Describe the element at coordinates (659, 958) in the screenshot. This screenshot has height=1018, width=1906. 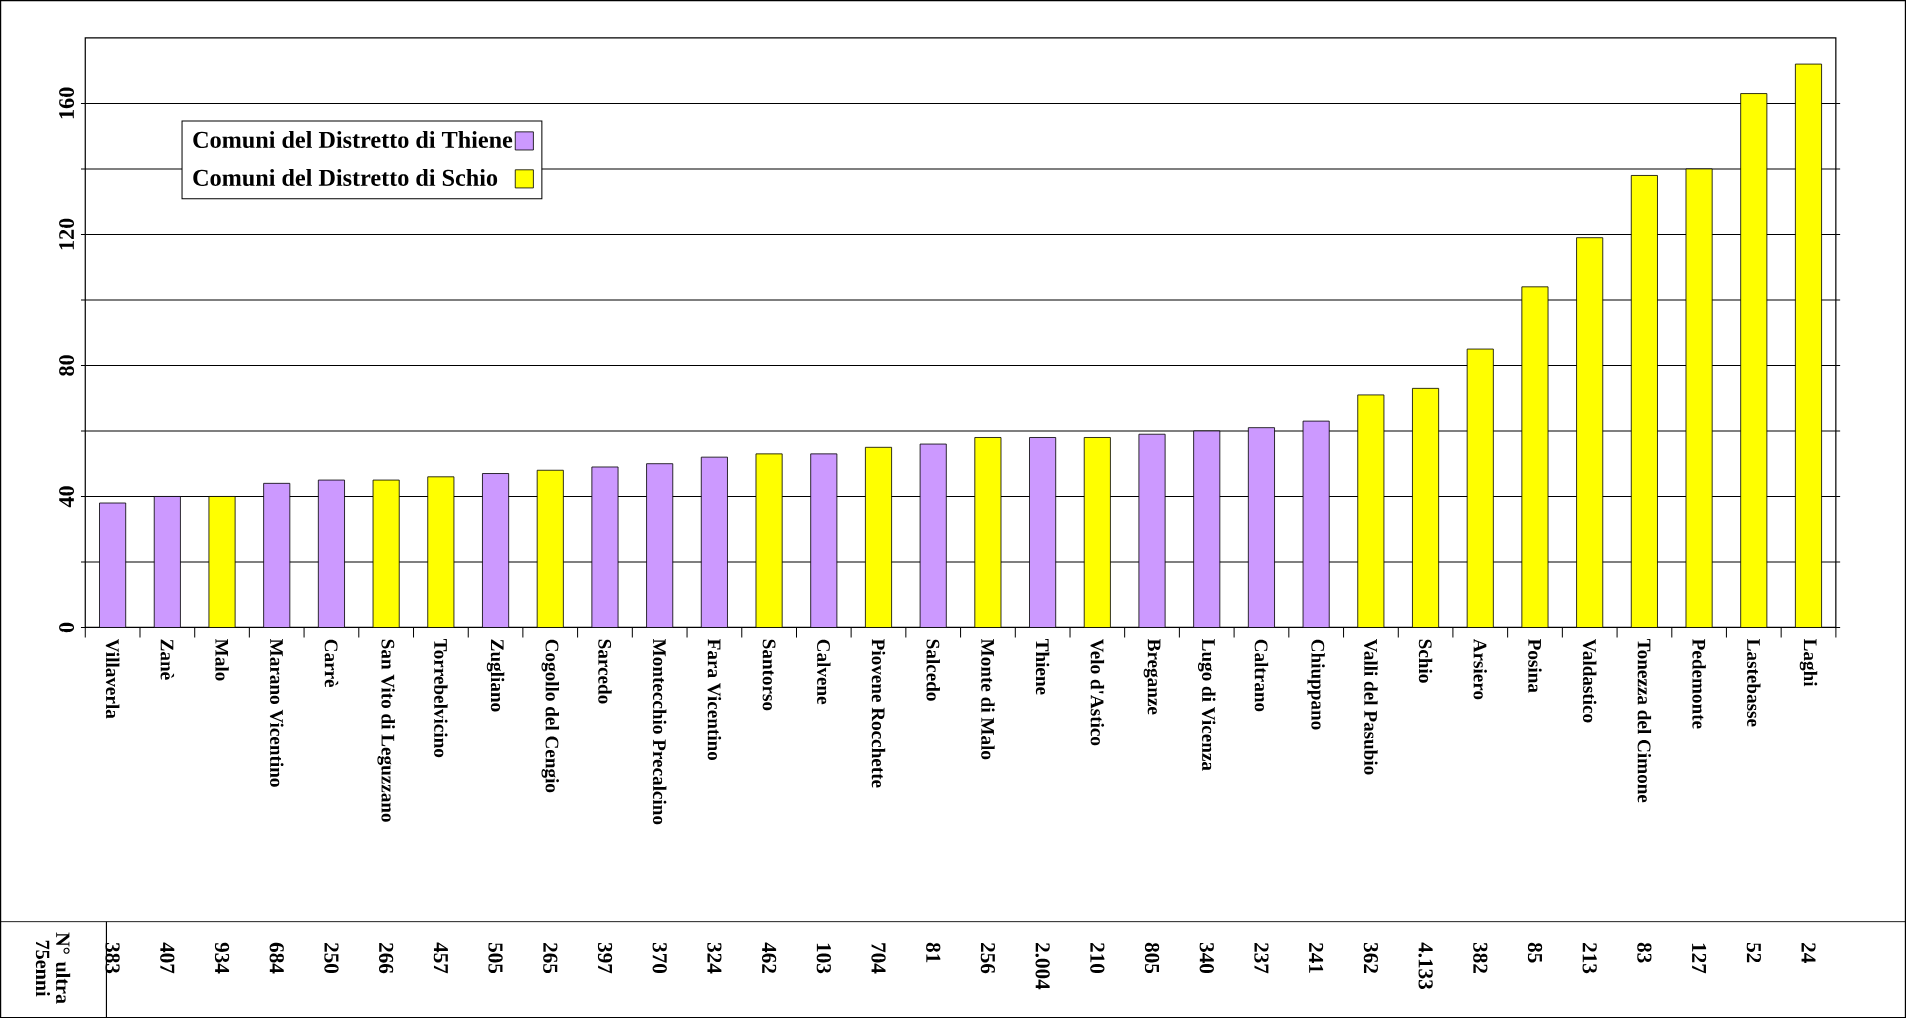
I see `text: 370` at that location.